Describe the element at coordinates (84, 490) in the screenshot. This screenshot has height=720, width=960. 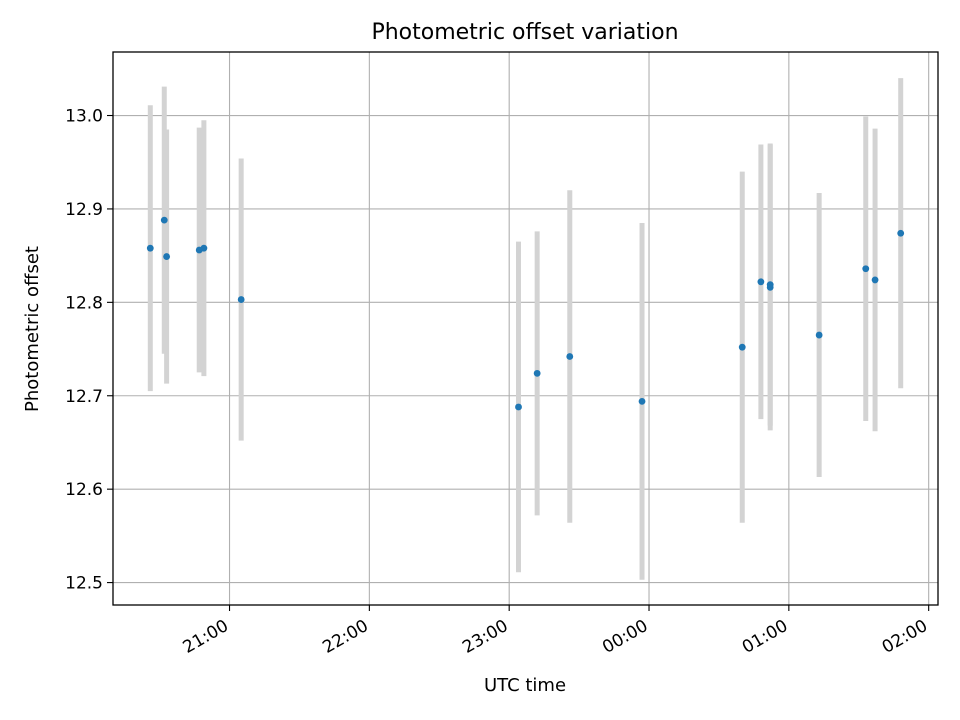
I see `y-tick-label: 12.6` at that location.